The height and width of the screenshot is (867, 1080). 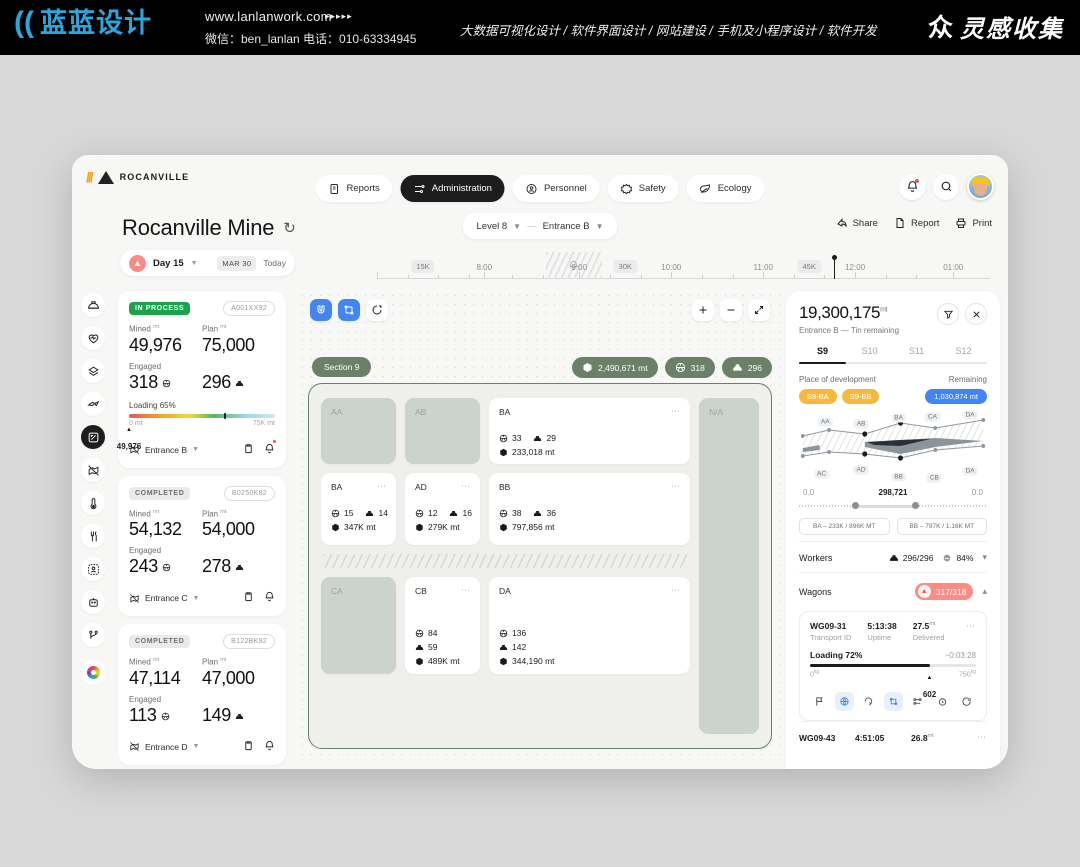 I want to click on wagon-row-next: WG09-43 4:51:05 26.8mt ⋯, so click(x=893, y=736).